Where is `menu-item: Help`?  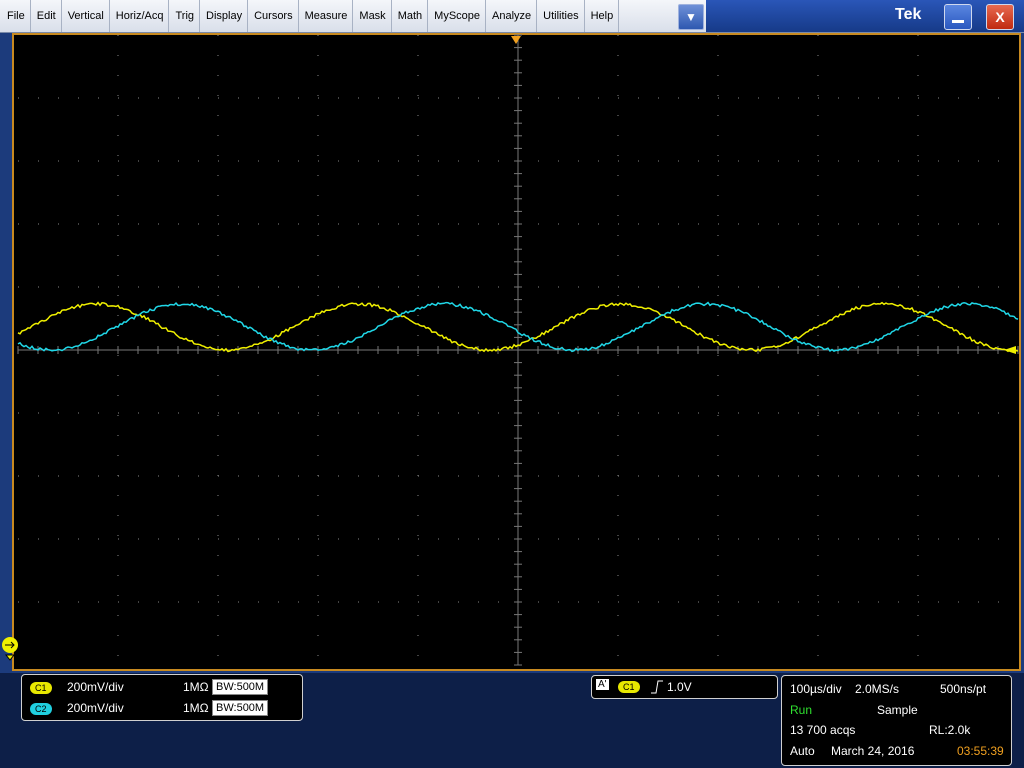
menu-item: Help is located at coordinates (603, 16).